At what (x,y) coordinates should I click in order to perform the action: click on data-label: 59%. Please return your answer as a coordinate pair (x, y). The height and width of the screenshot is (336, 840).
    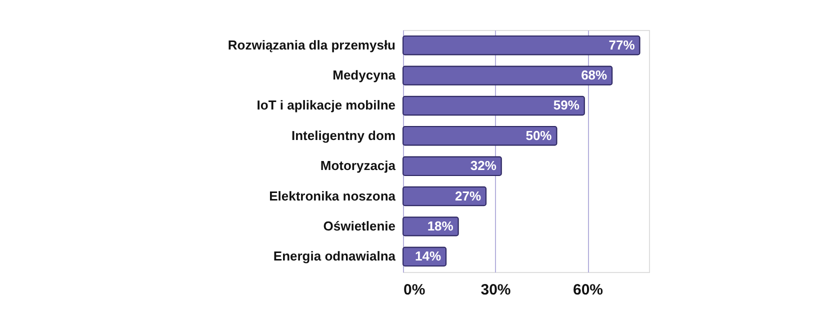
    Looking at the image, I should click on (566, 105).